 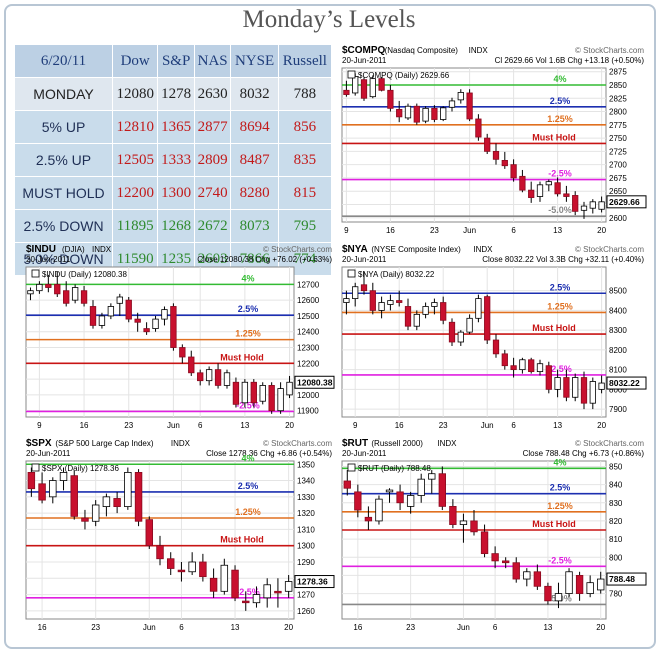 I want to click on y-tick-label: 1290, so click(x=306, y=562).